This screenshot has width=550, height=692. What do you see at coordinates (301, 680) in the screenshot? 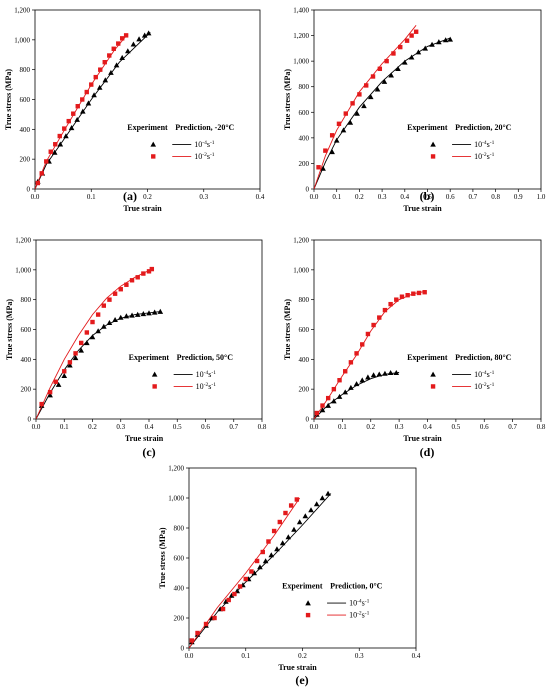
I see `panel-label: (e)` at bounding box center [301, 680].